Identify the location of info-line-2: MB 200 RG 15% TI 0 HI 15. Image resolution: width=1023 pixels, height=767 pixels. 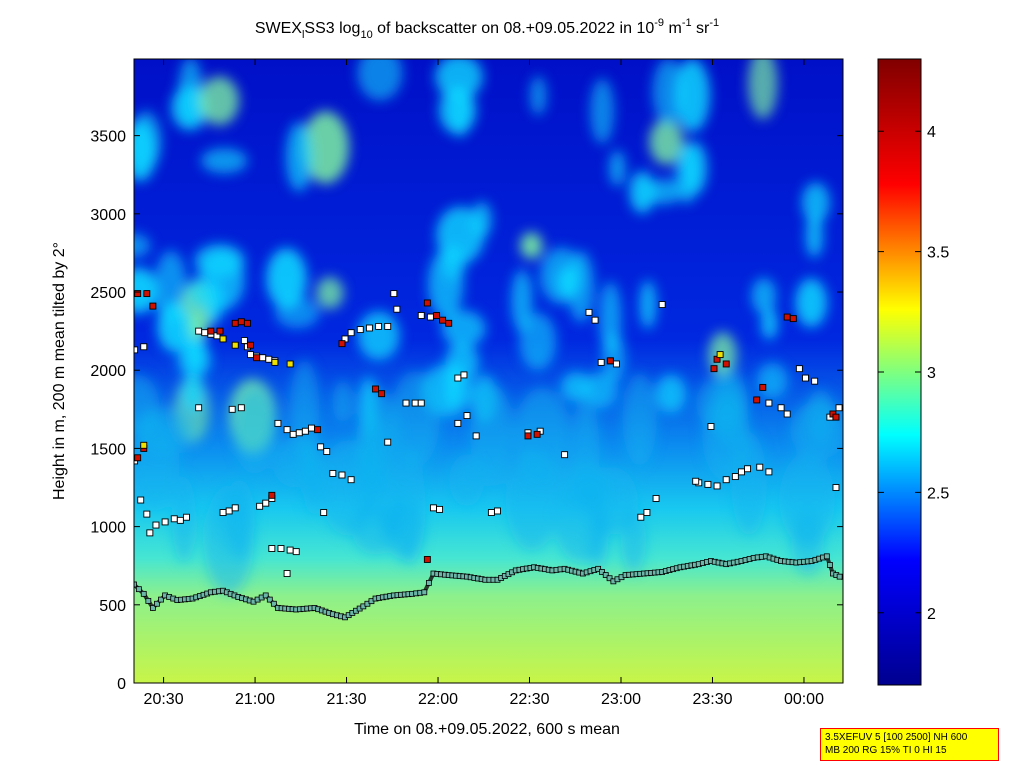
(886, 750).